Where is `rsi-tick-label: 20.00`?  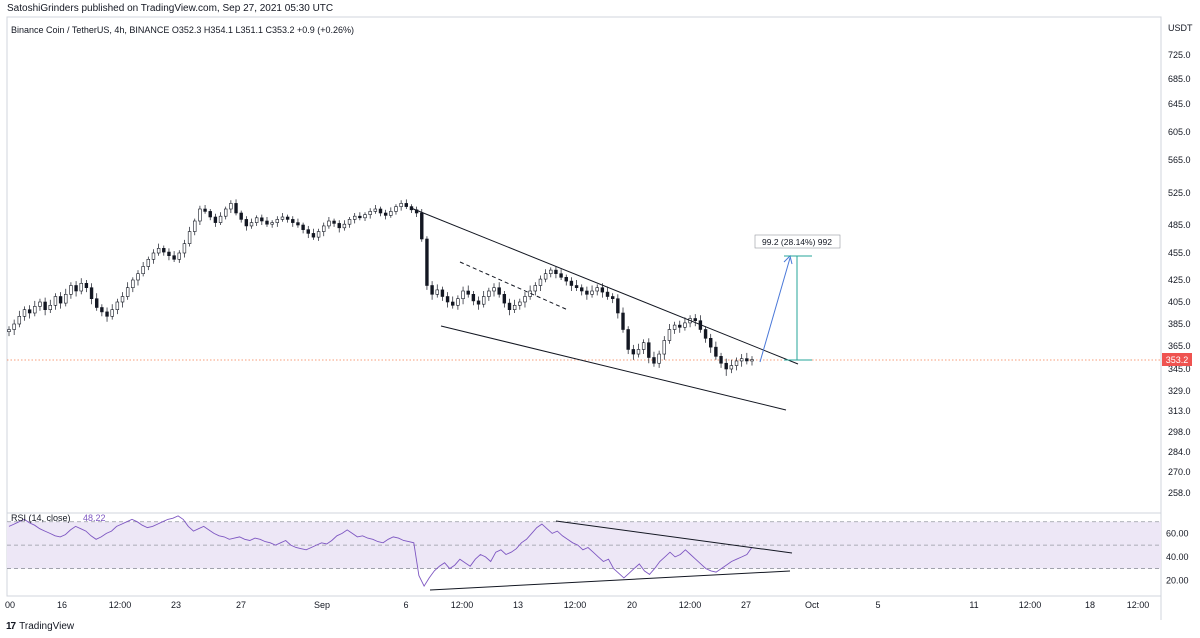
rsi-tick-label: 20.00 is located at coordinates (1177, 580).